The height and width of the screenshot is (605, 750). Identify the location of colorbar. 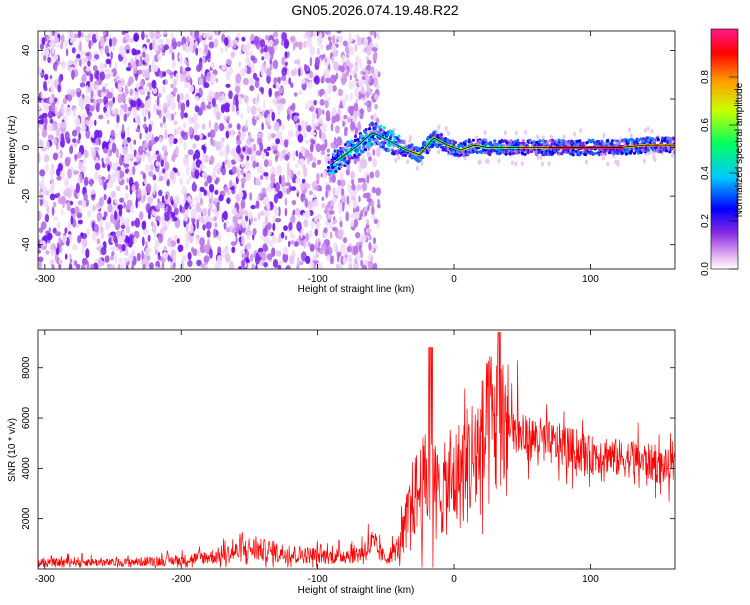
(724, 149).